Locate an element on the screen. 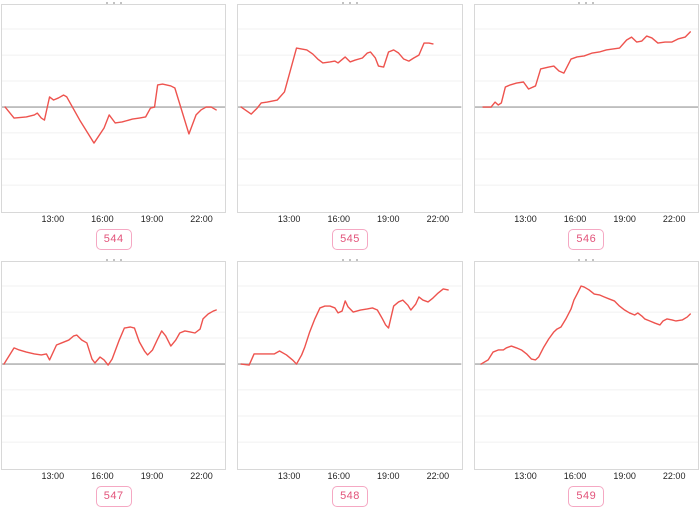 The height and width of the screenshot is (514, 700). chart-id-badge: 549 is located at coordinates (586, 496).